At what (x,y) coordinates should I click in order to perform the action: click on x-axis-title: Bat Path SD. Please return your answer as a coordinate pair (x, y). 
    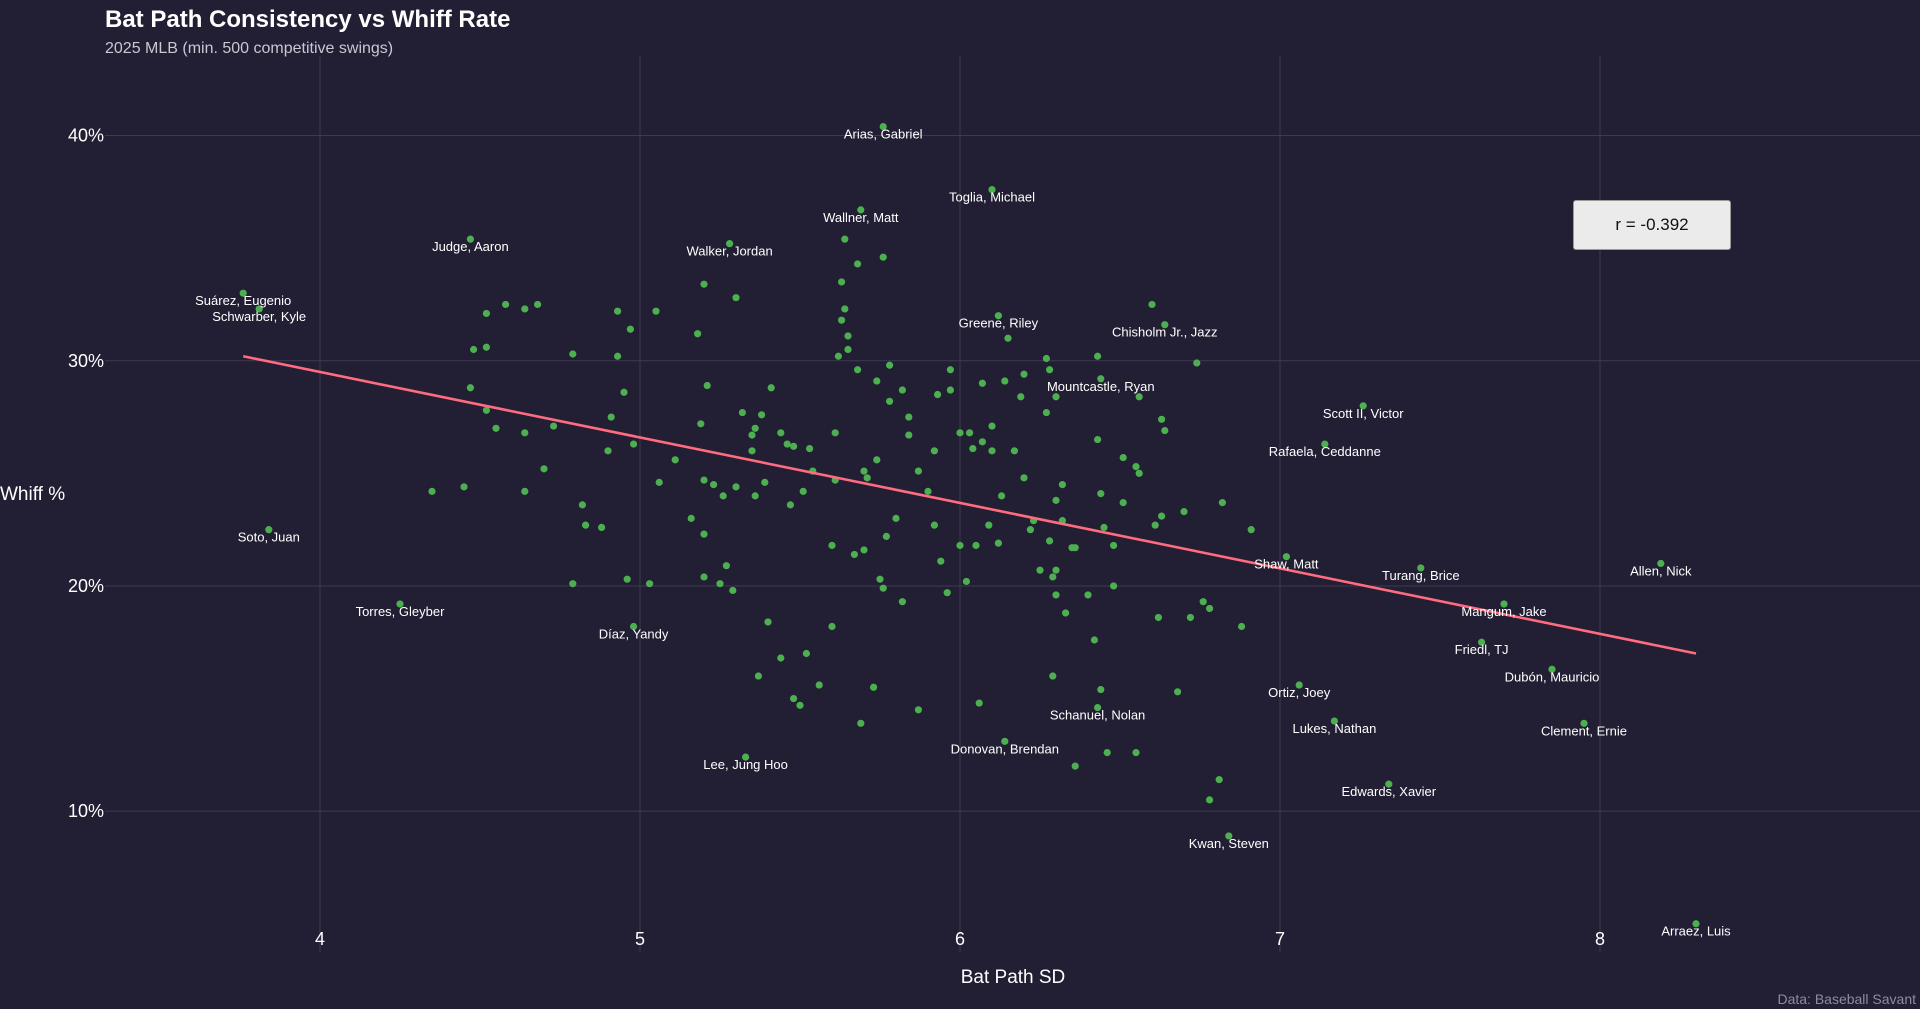
    Looking at the image, I should click on (1013, 977).